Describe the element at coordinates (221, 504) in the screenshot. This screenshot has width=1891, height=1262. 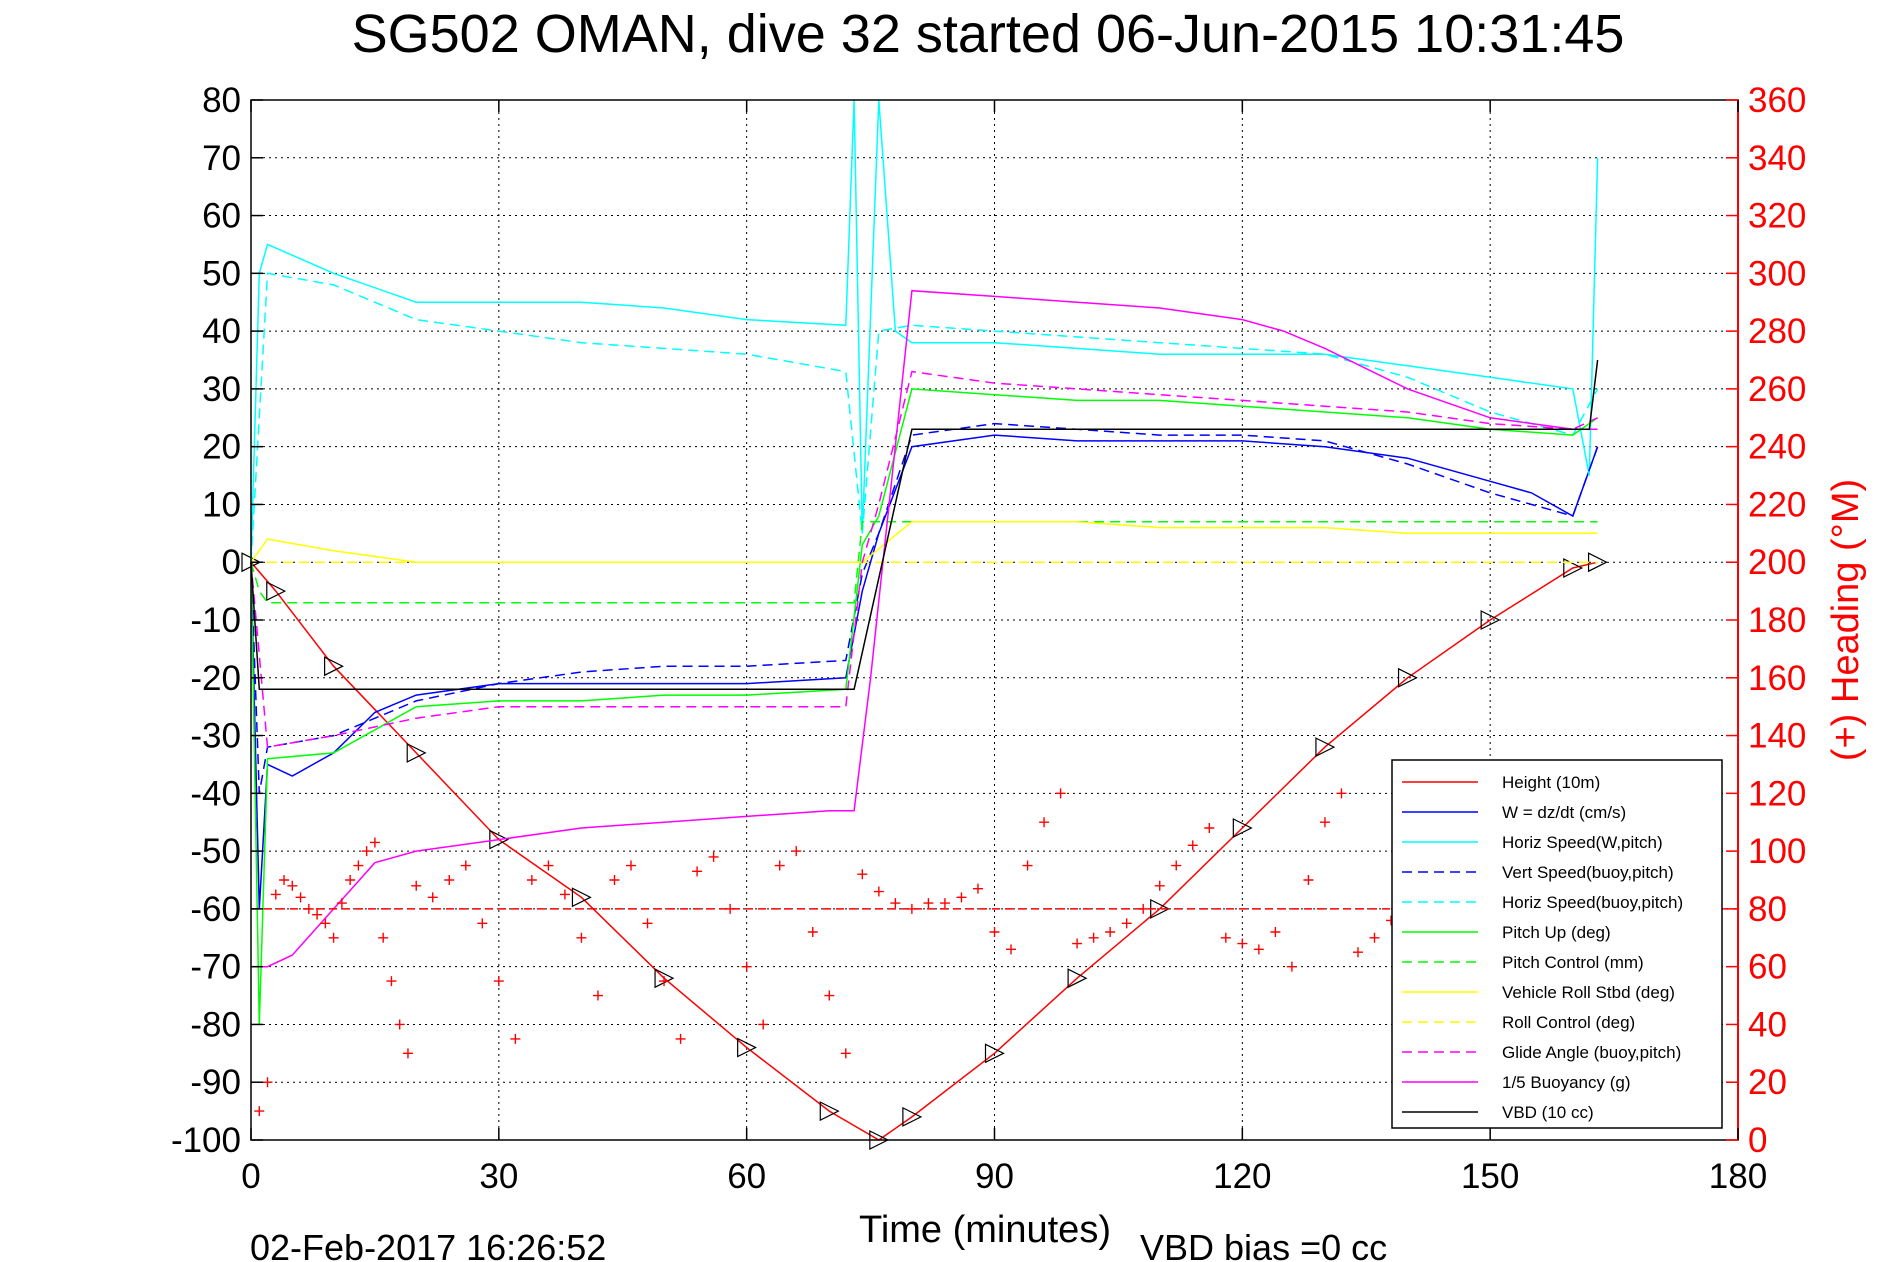
I see `y-tick-label: 10` at that location.